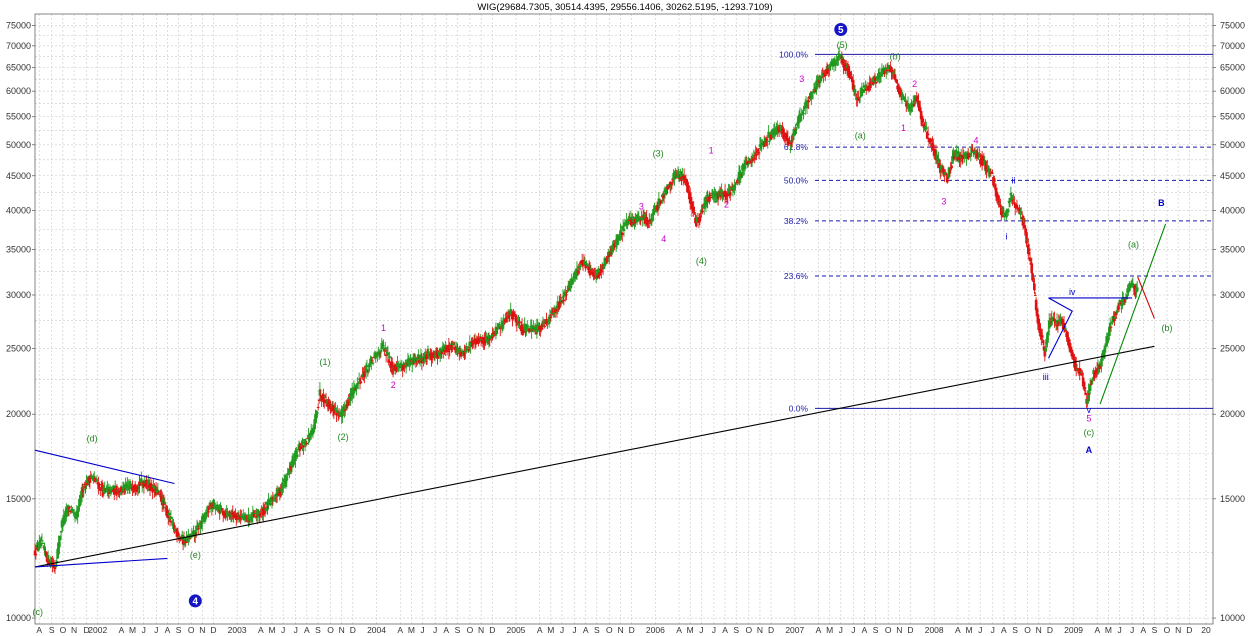 This screenshot has height=636, width=1250. What do you see at coordinates (1232, 176) in the screenshot?
I see `y-tick-label-right: 45000` at bounding box center [1232, 176].